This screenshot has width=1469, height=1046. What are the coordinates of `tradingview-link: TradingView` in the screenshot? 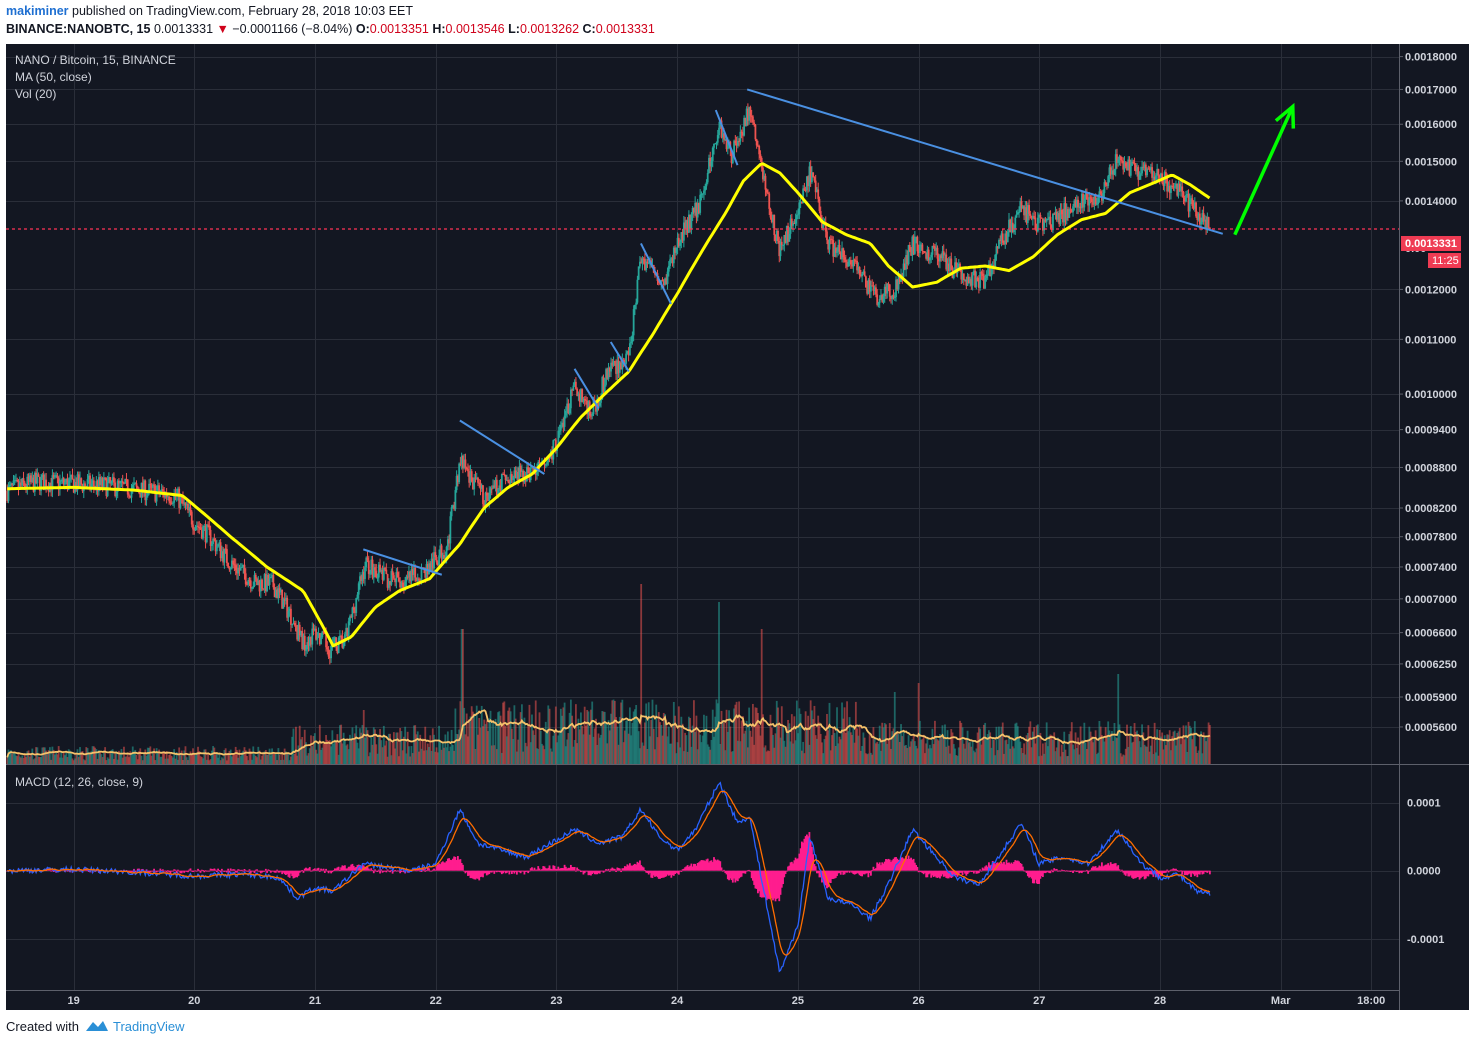 It's located at (148, 1026).